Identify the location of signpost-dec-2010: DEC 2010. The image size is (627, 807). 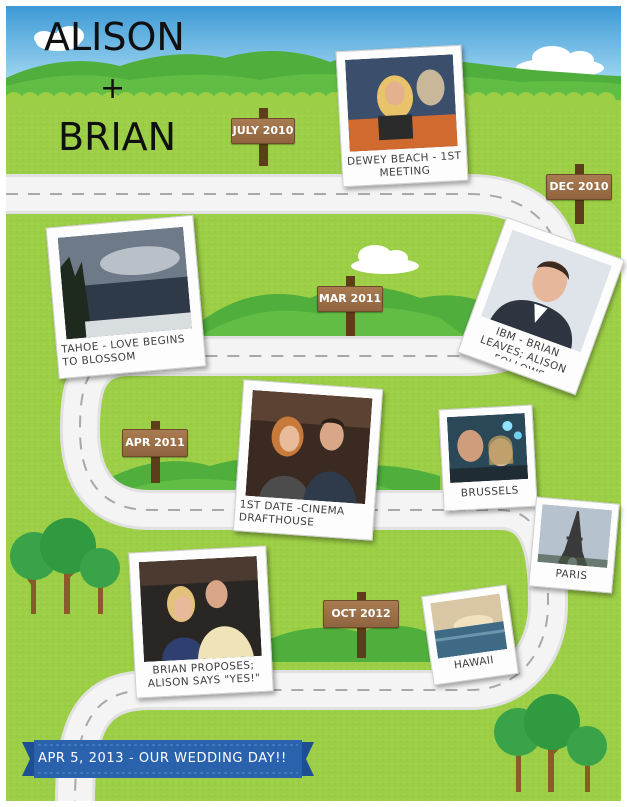
(579, 194).